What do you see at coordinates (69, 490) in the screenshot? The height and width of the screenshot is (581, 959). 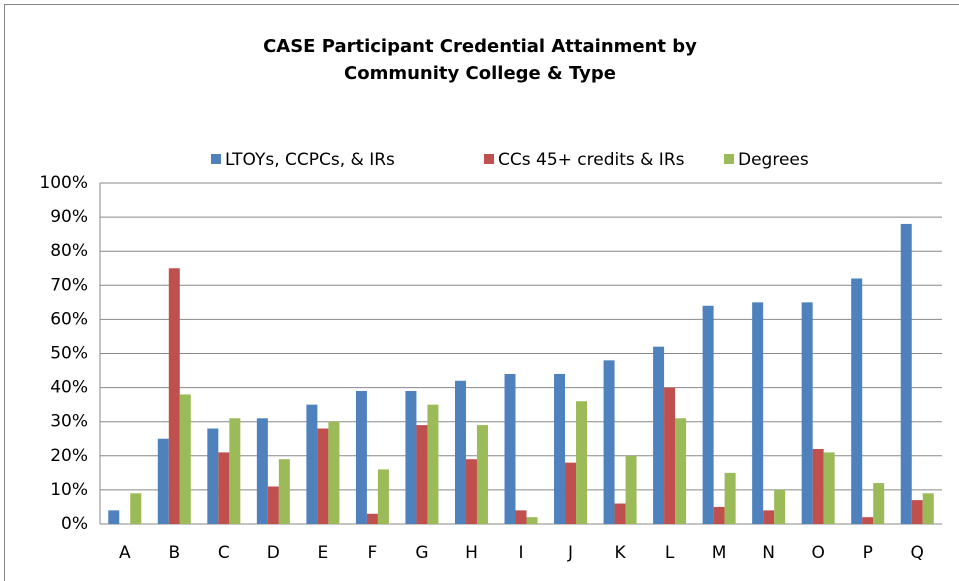 I see `y-tick-label: 10%` at bounding box center [69, 490].